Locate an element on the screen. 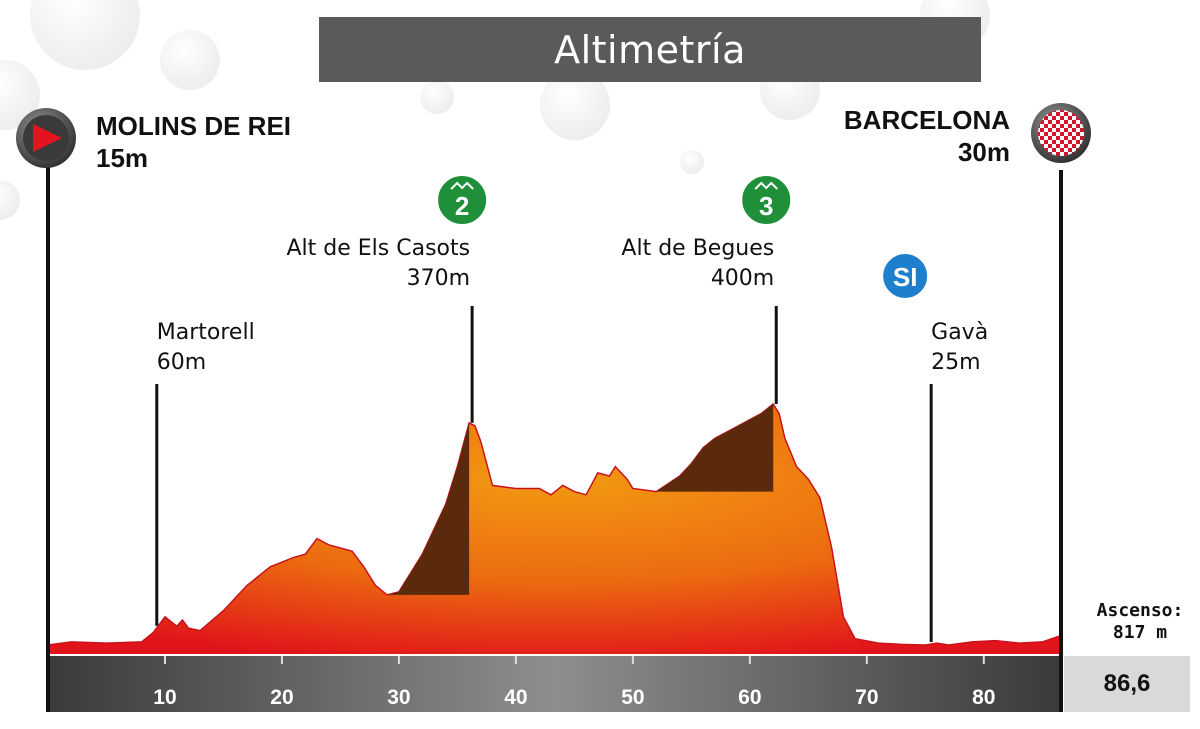 This screenshot has height=729, width=1200. x-tick-label: 50 is located at coordinates (632, 697).